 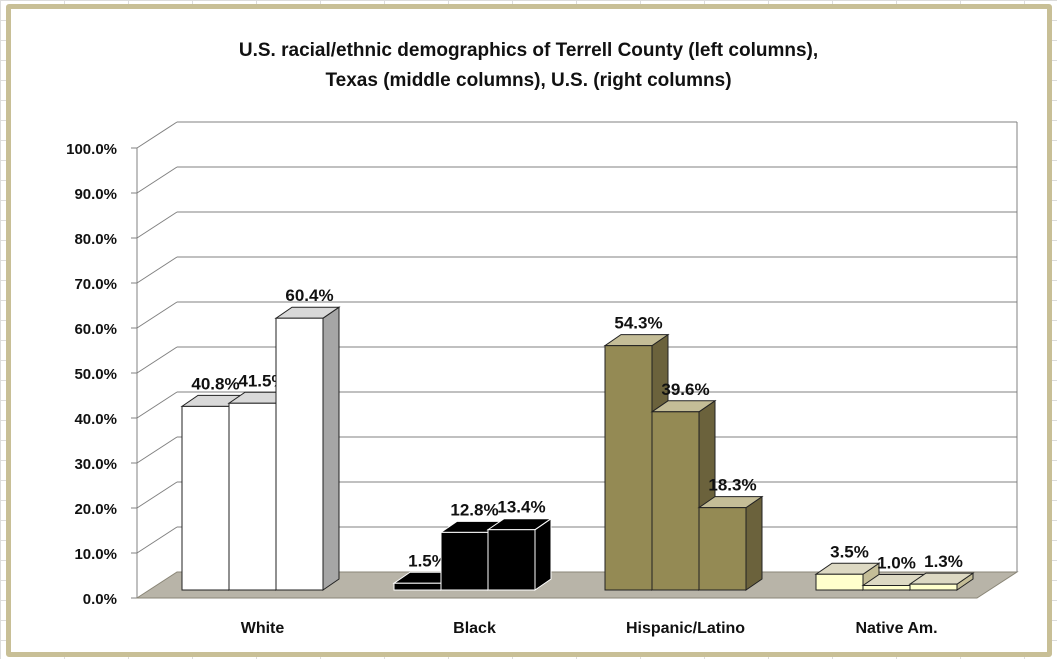 I want to click on data-label: 60.4%, so click(x=309, y=295).